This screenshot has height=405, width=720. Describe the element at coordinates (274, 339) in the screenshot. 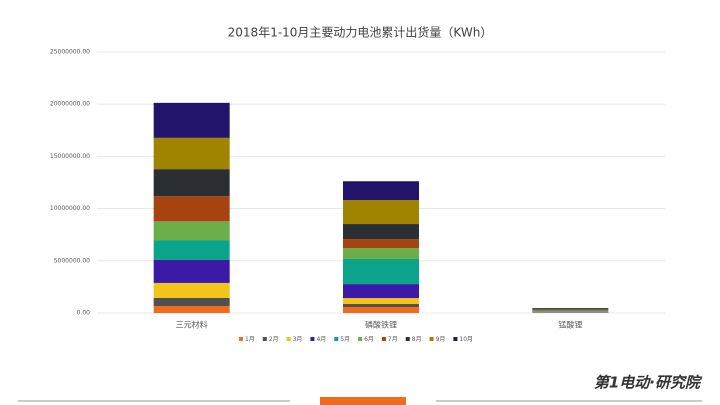

I see `legend-label: 2月` at that location.